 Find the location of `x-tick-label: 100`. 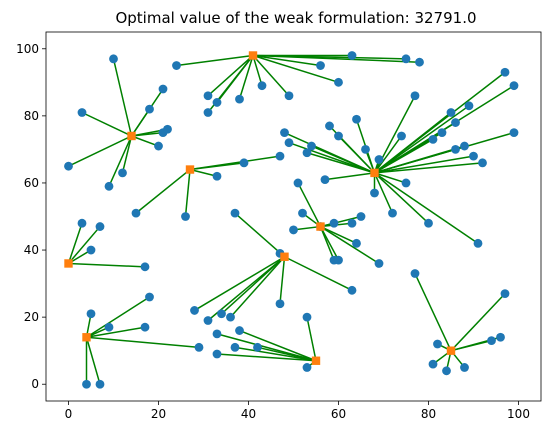

x-tick-label: 100 is located at coordinates (518, 414).